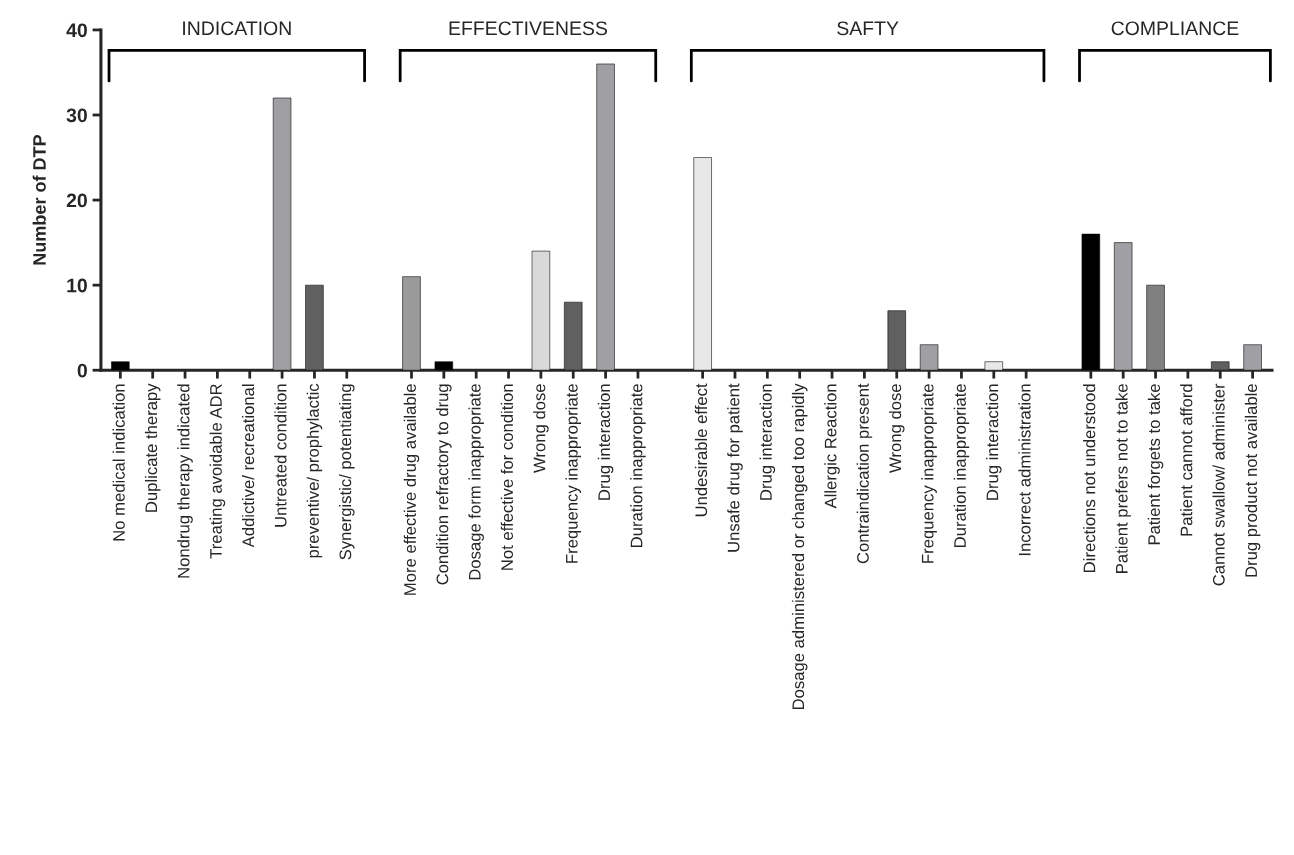  What do you see at coordinates (76, 200) in the screenshot?
I see `y-tick-label: 20` at bounding box center [76, 200].